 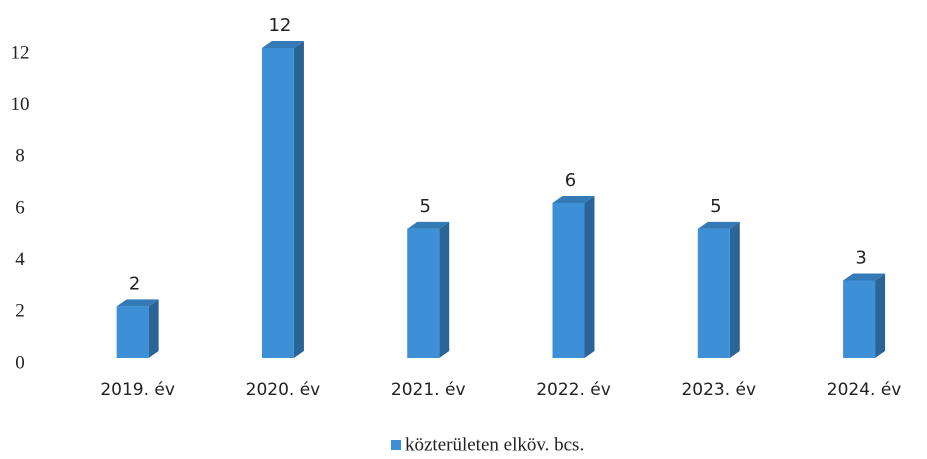 I want to click on data-label: 3, so click(x=860, y=258).